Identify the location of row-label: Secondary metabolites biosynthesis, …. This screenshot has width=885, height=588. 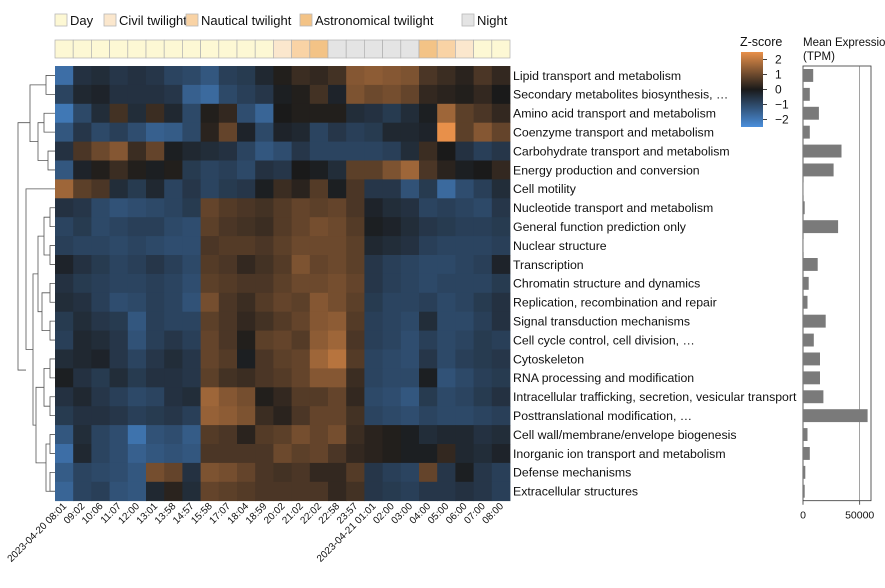
(620, 95).